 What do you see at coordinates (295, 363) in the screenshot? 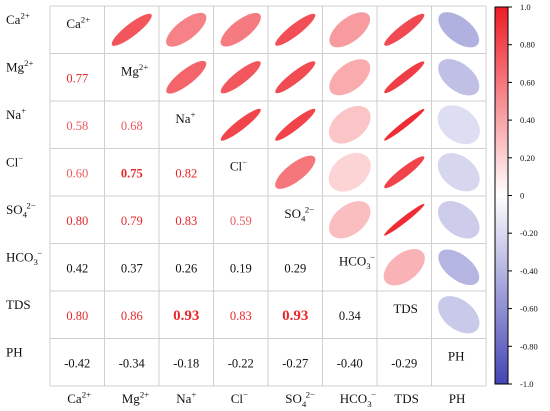
I see `correlation-value: -0.27` at bounding box center [295, 363].